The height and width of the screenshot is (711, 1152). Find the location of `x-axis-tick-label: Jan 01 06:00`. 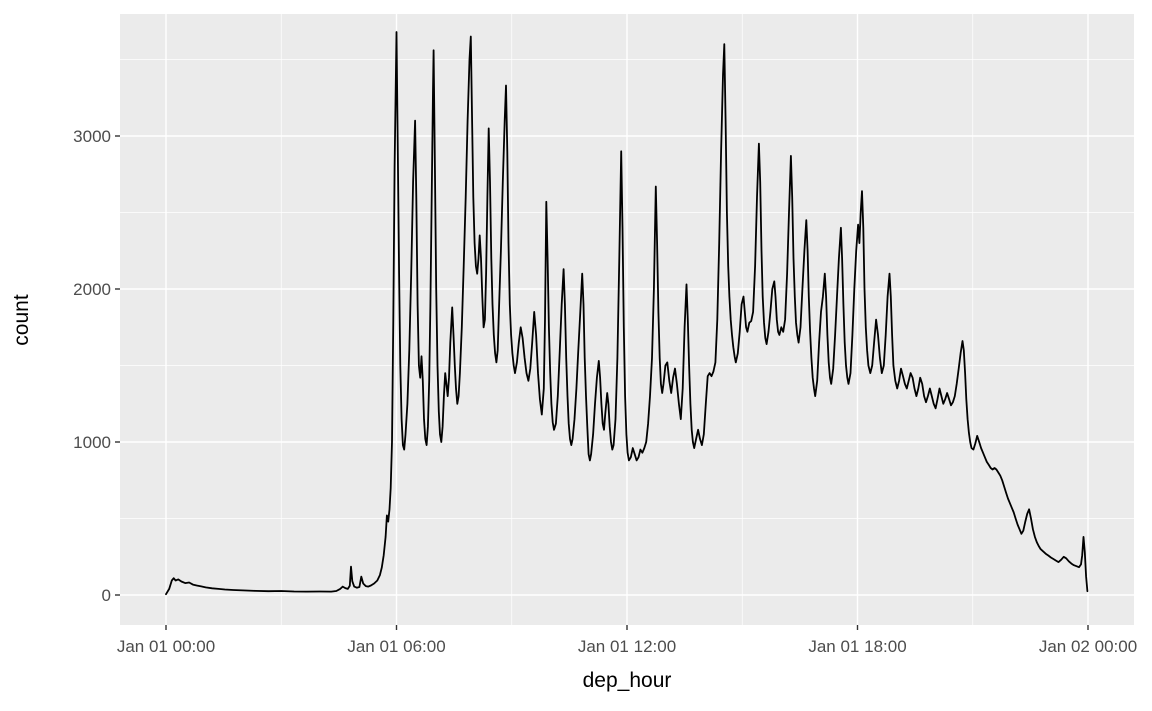

x-axis-tick-label: Jan 01 06:00 is located at coordinates (396, 646).